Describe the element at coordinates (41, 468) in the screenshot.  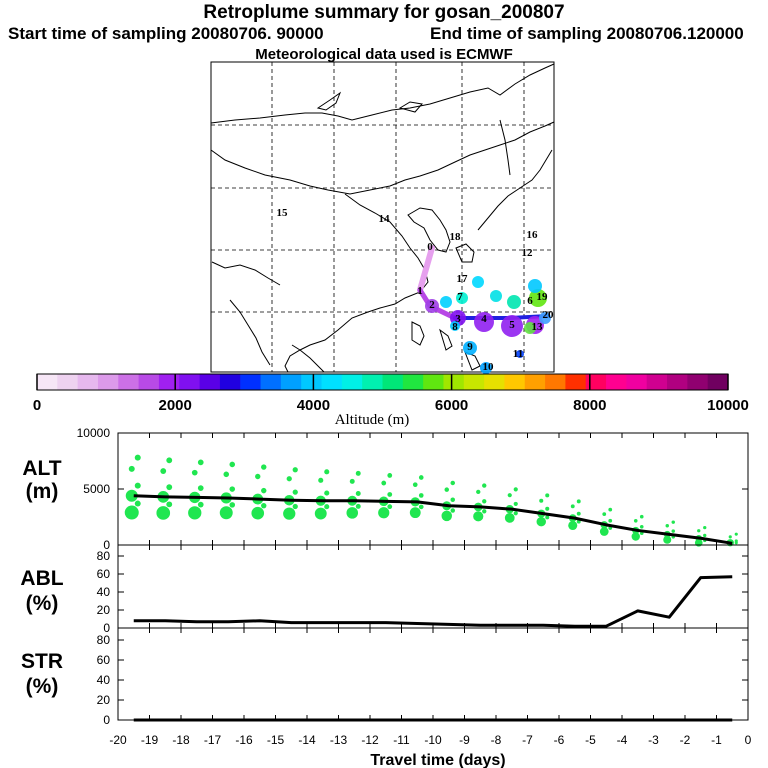
I see `panel-label: ALT` at that location.